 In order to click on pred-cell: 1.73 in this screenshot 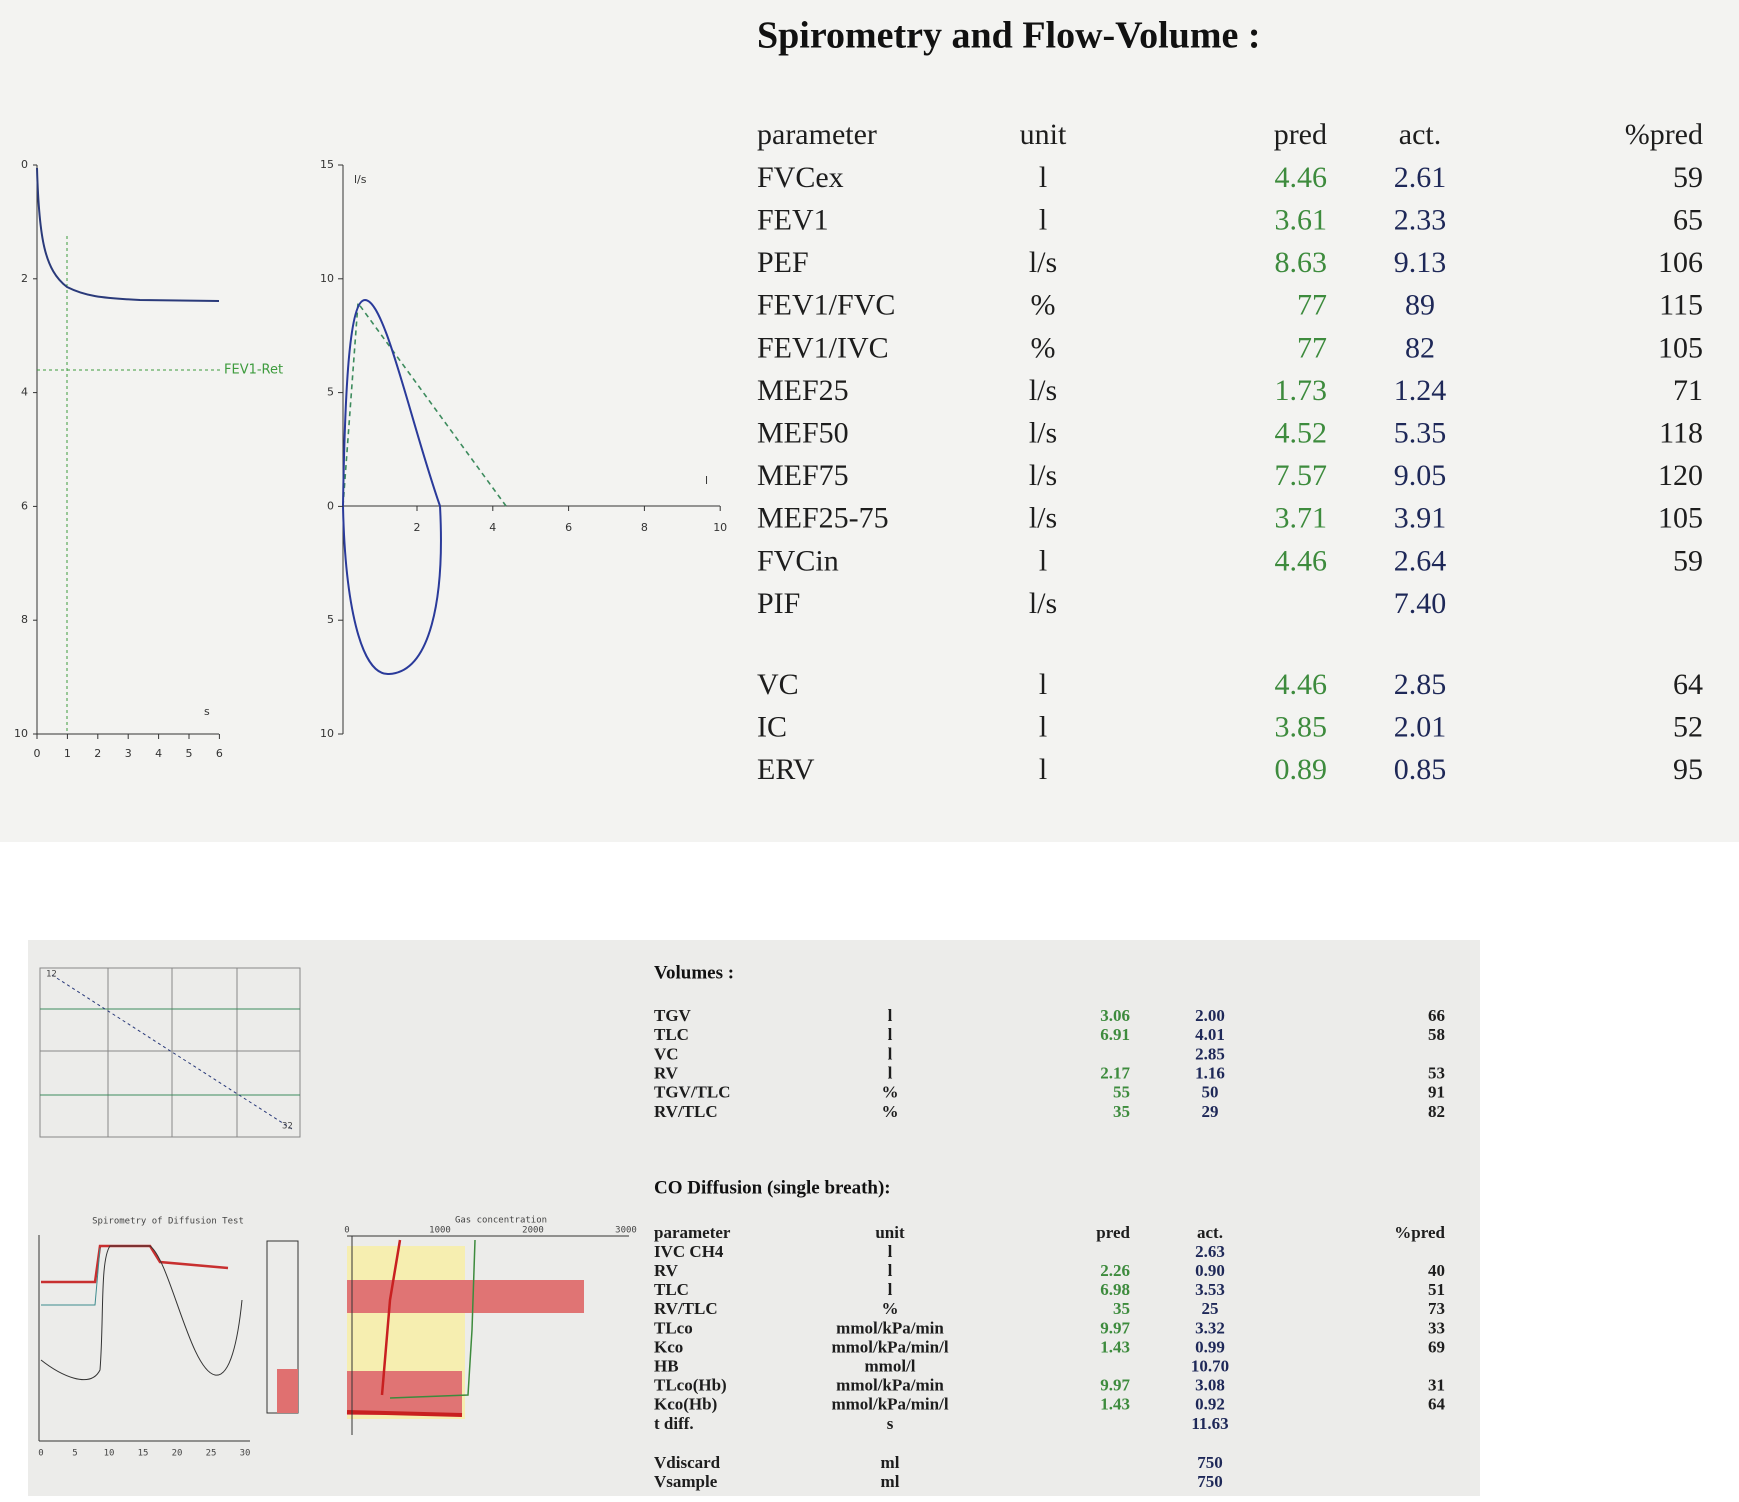, I will do `click(1301, 390)`.